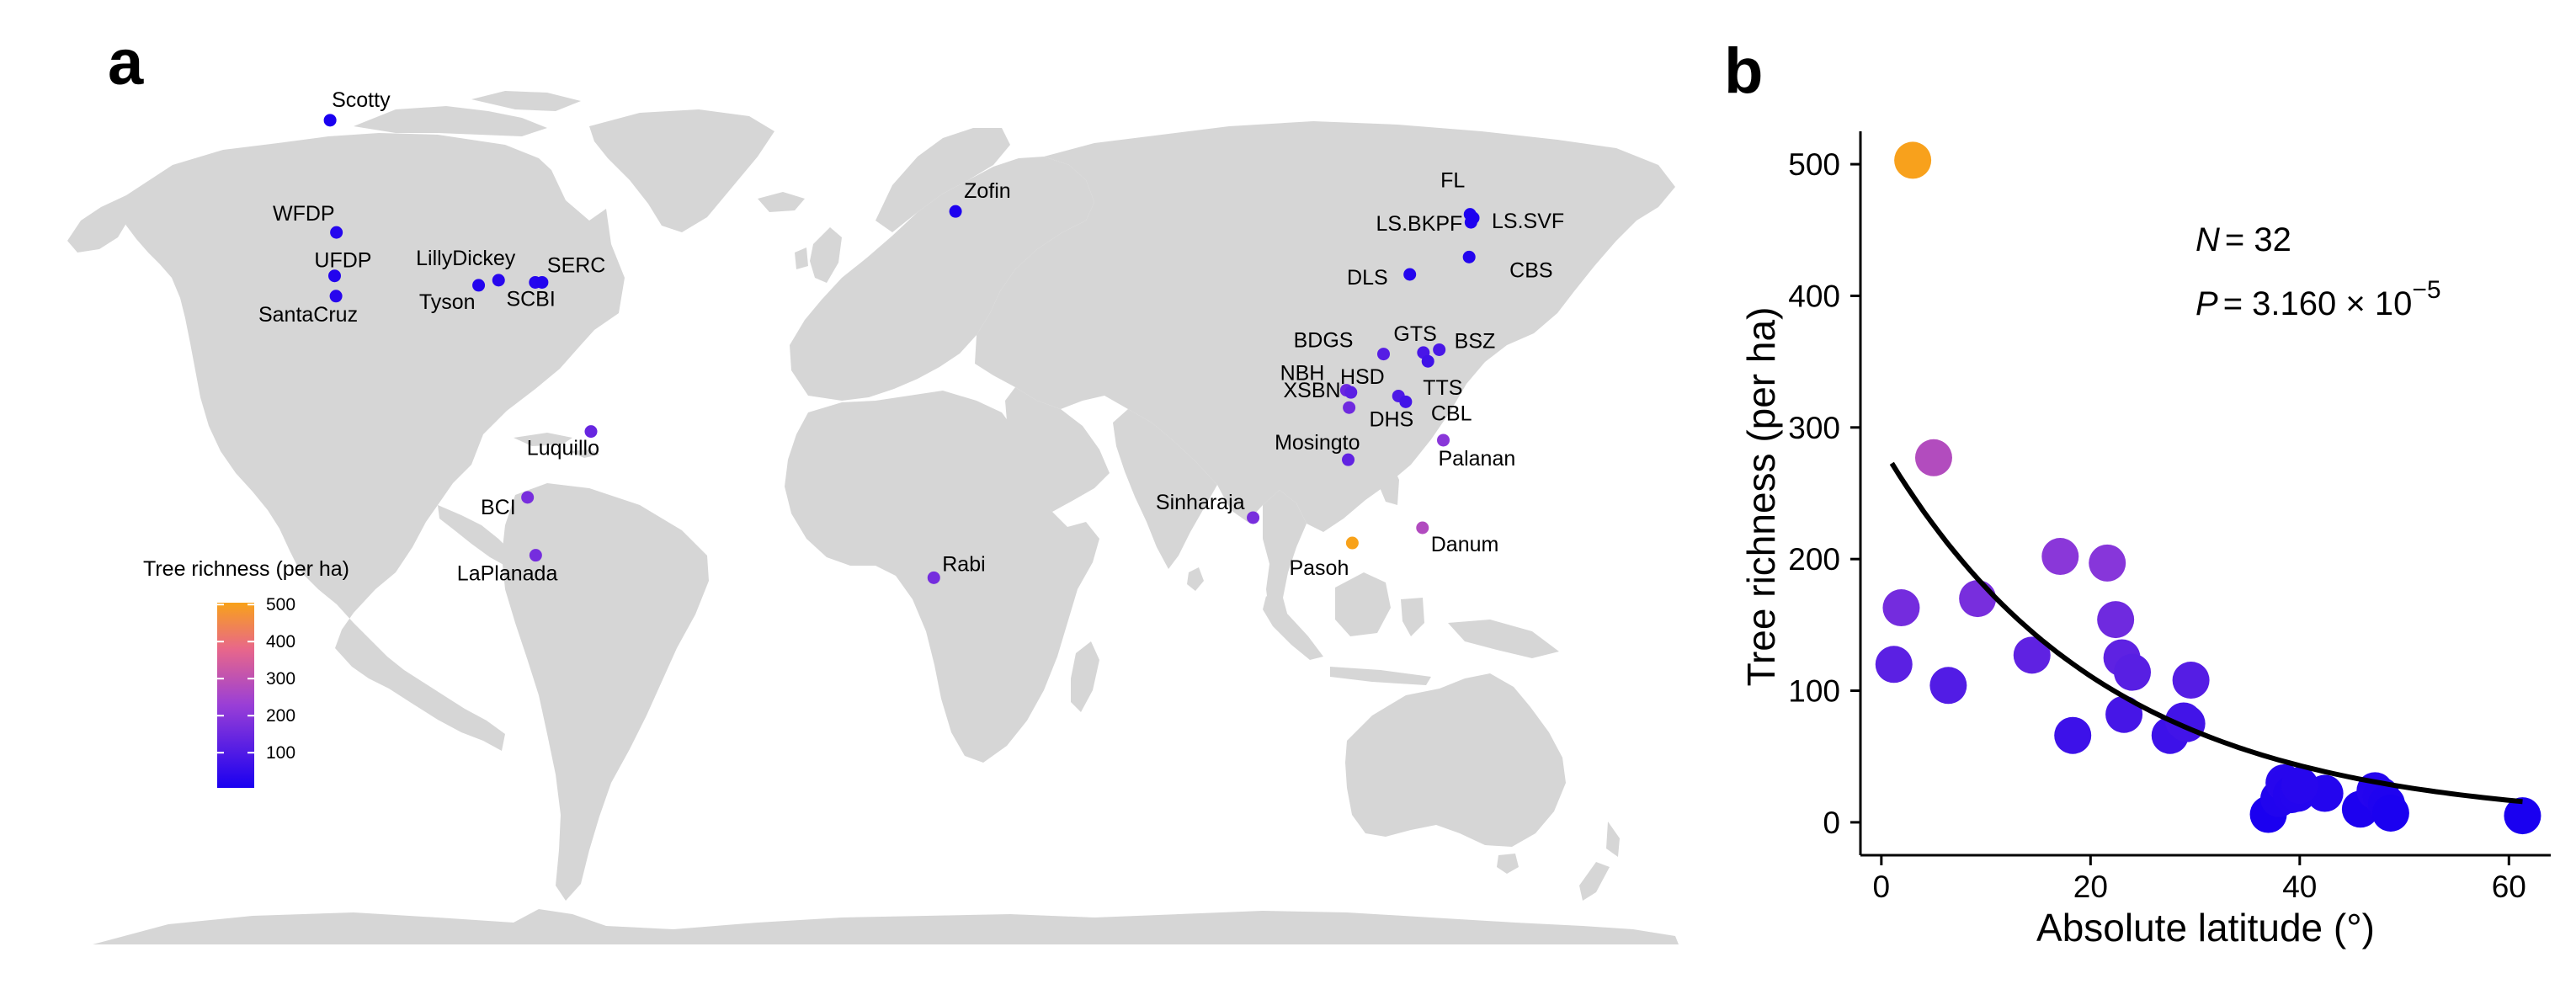 Image resolution: width=2576 pixels, height=1000 pixels. I want to click on legend-ticks: 100 200 300 400 500, so click(256, 679).